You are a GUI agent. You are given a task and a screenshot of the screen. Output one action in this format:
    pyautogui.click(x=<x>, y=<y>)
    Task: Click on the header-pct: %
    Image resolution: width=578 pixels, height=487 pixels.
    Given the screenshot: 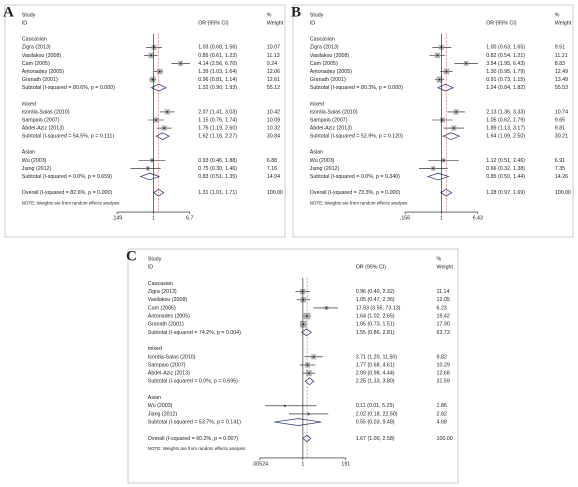 What is the action you would take?
    pyautogui.click(x=439, y=259)
    